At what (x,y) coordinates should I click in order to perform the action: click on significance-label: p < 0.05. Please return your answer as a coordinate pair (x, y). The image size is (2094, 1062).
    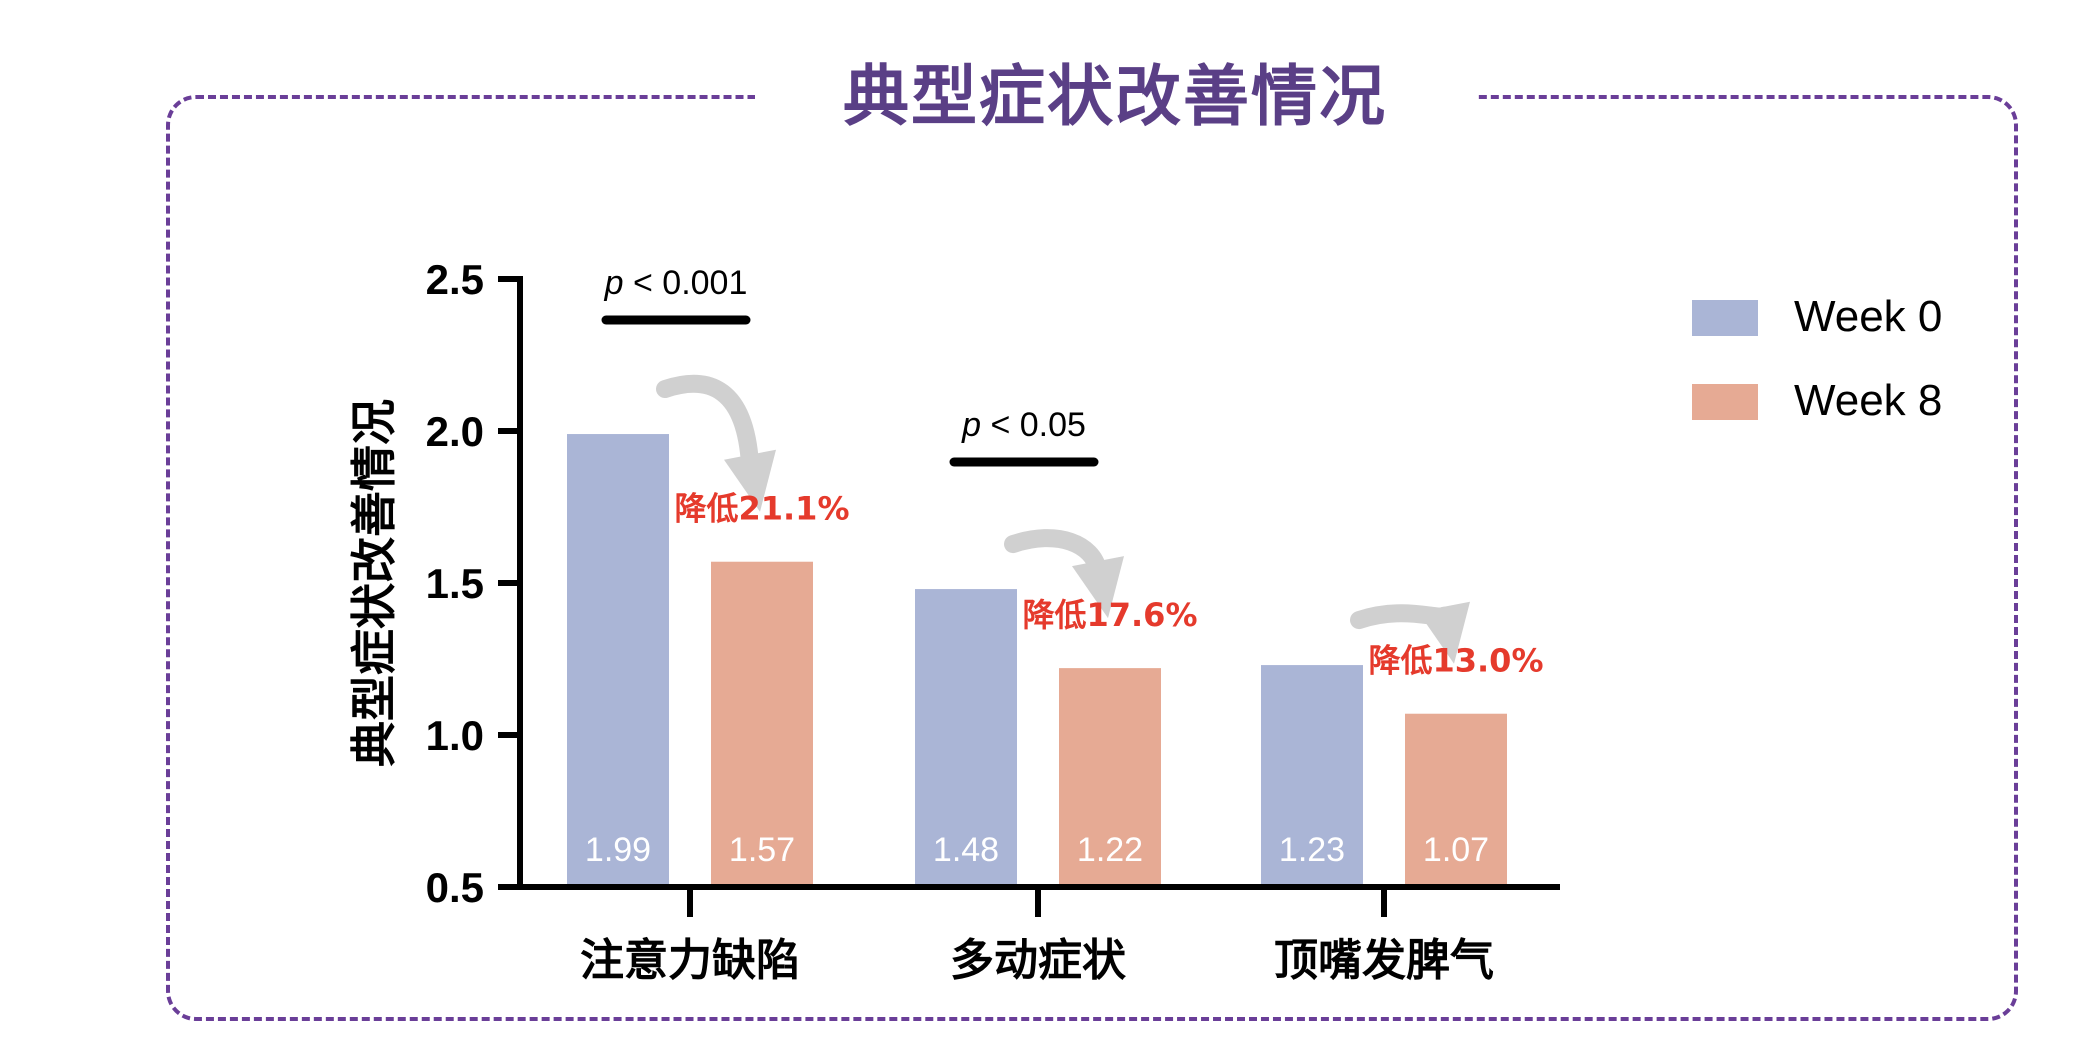
    Looking at the image, I should click on (1023, 425).